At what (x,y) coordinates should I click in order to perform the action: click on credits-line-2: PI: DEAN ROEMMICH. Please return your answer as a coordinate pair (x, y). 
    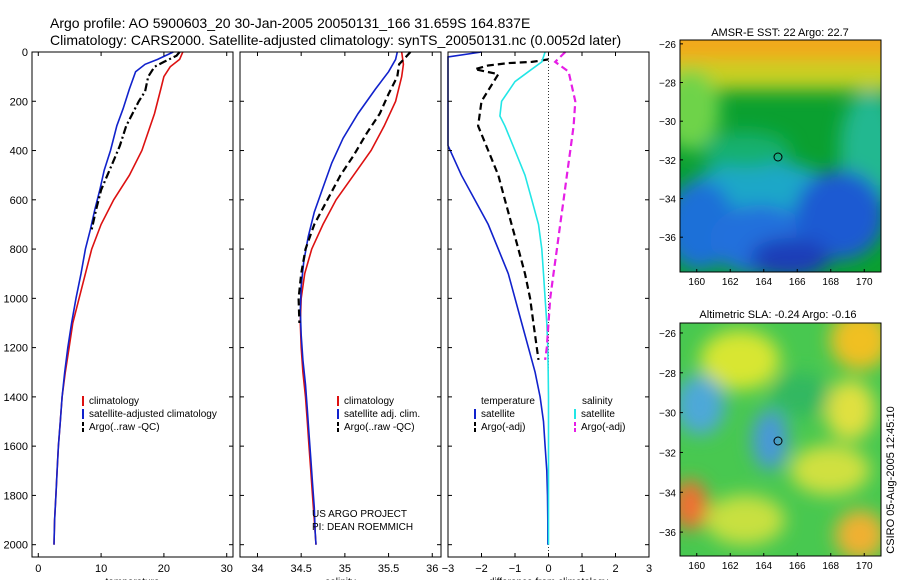
    Looking at the image, I should click on (362, 527).